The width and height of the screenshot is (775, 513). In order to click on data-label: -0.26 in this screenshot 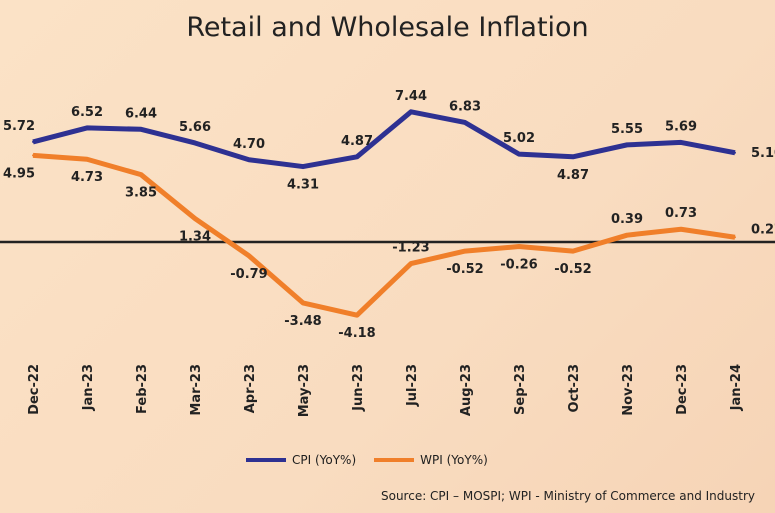, I will do `click(518, 265)`.